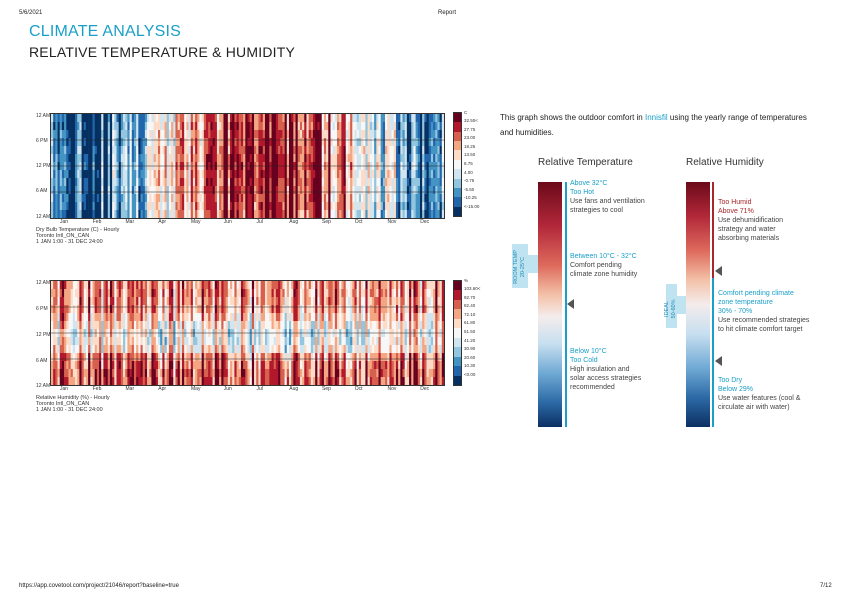 The width and height of the screenshot is (850, 601). What do you see at coordinates (713, 230) in the screenshot?
I see `humidity-scale-line-high` at bounding box center [713, 230].